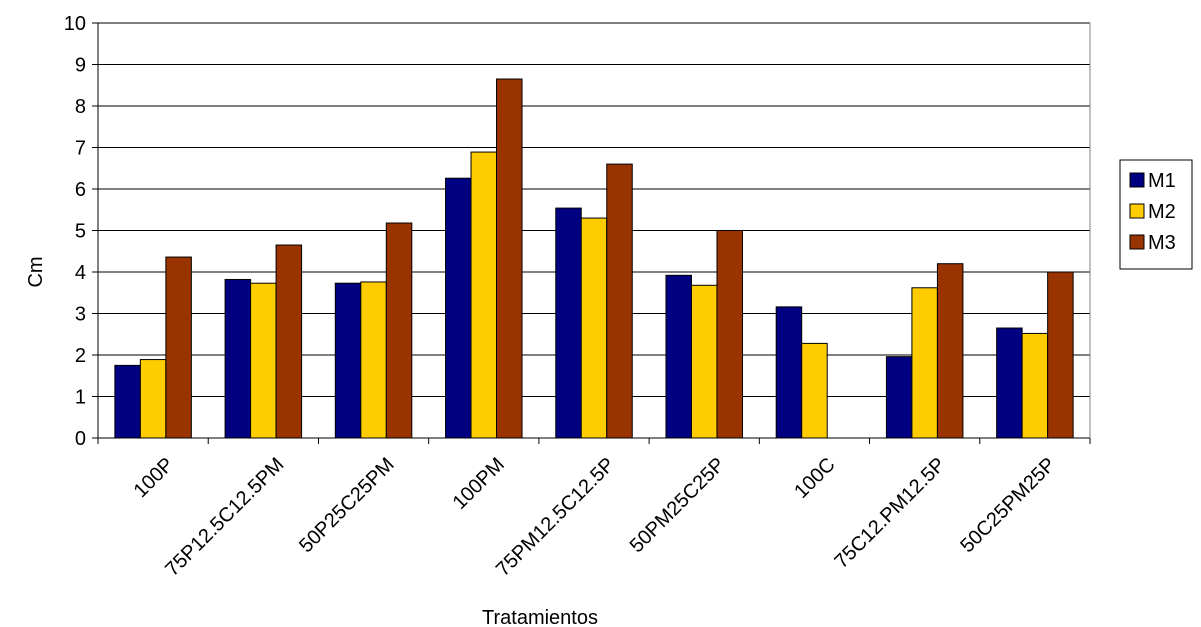  Describe the element at coordinates (889, 513) in the screenshot. I see `x-tick-label: 75C12.PM12.5P` at that location.